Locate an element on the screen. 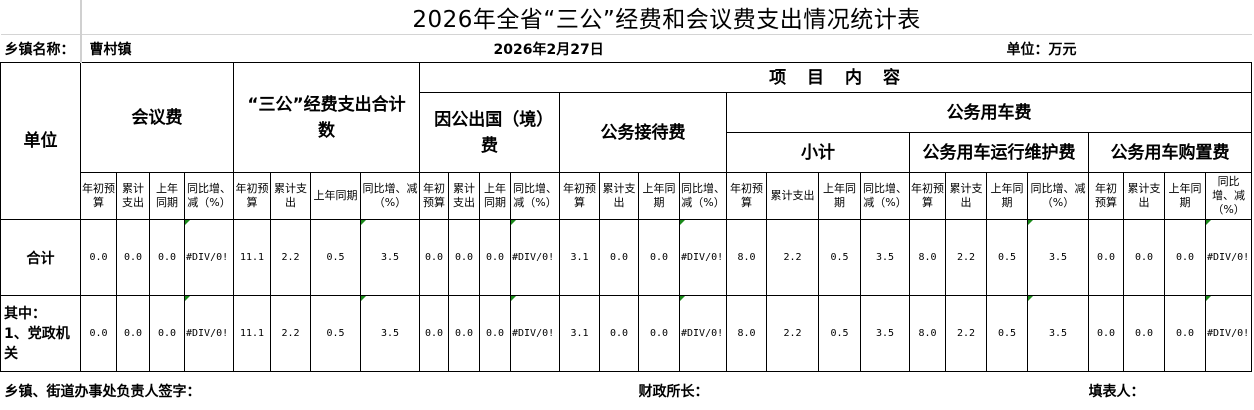 The height and width of the screenshot is (410, 1254). report-date: 2026年2月27日 is located at coordinates (573, 49).